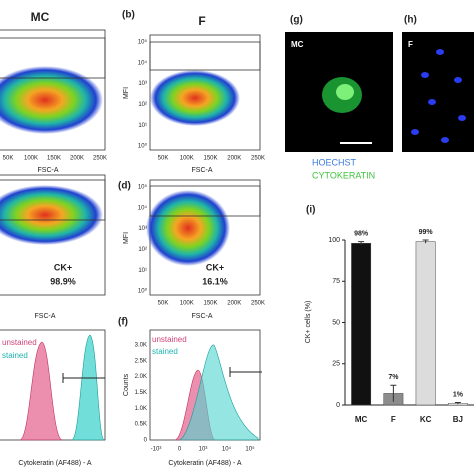 The height and width of the screenshot is (474, 474). Describe the element at coordinates (426, 419) in the screenshot. I see `x-tick-label: KC` at that location.